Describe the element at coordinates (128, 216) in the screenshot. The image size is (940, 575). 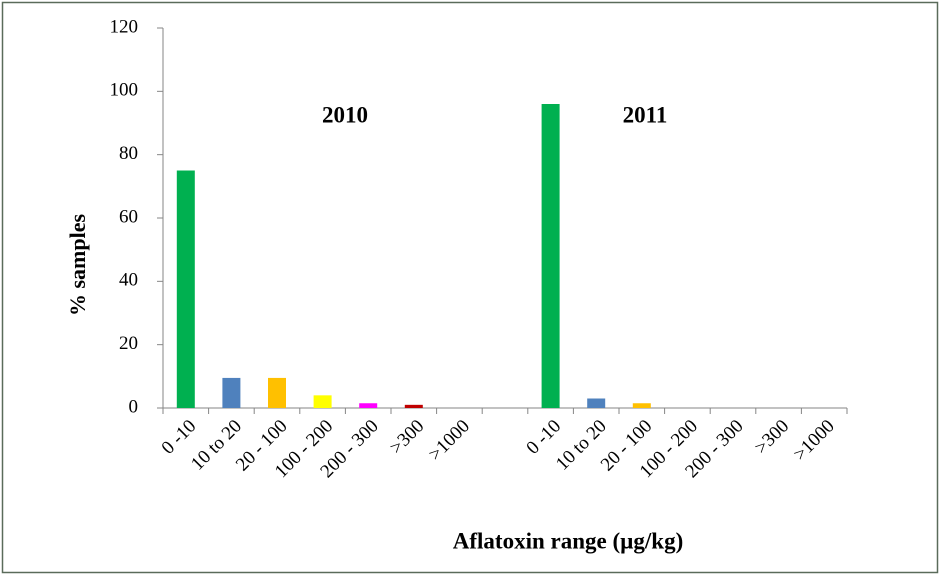
I see `y-tick-label: 60` at that location.